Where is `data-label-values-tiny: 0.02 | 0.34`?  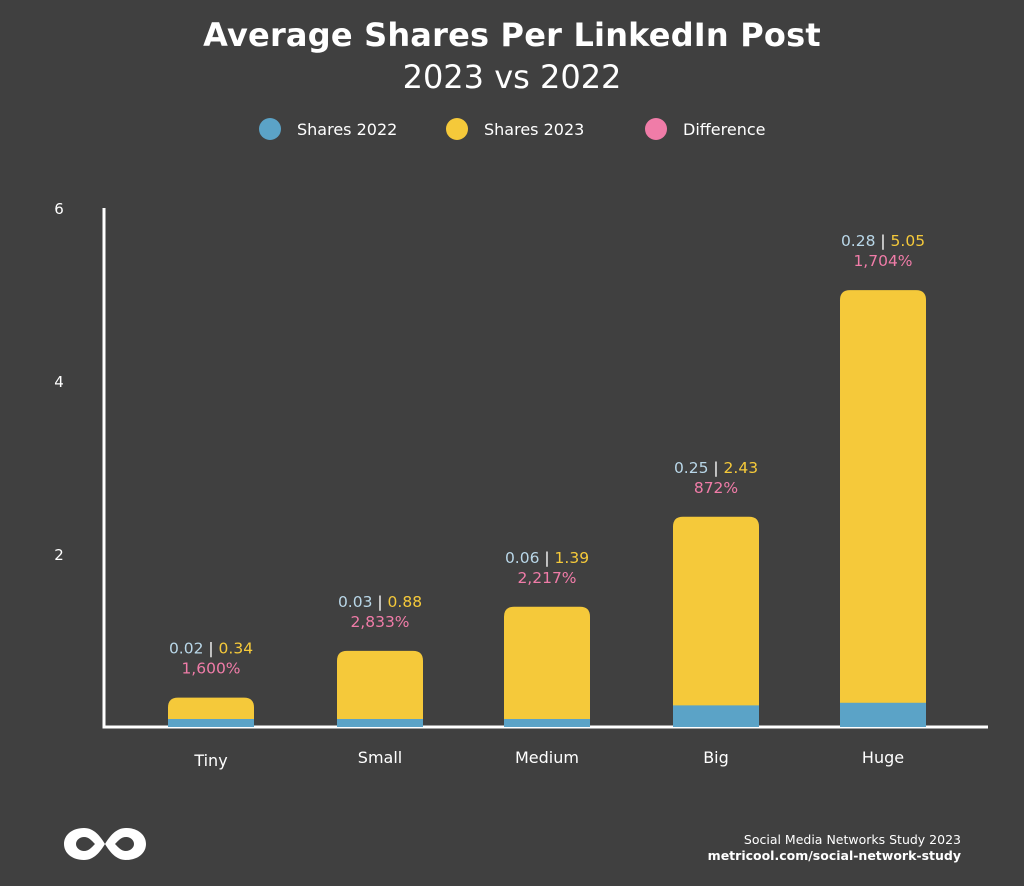 data-label-values-tiny: 0.02 | 0.34 is located at coordinates (211, 649).